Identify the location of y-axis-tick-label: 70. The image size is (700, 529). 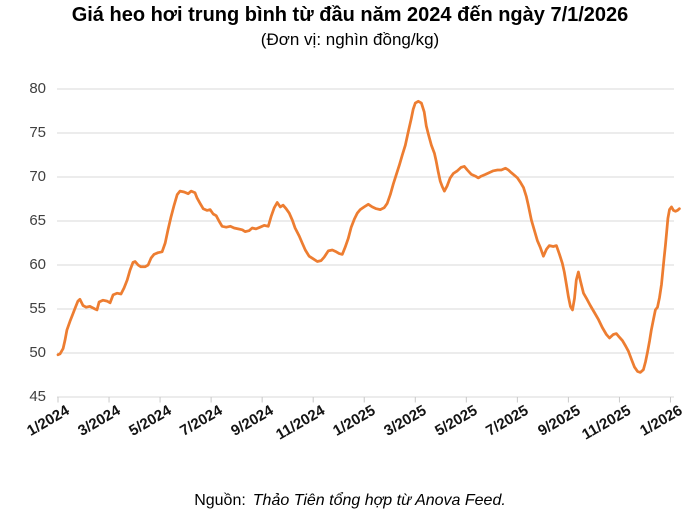
(37, 176).